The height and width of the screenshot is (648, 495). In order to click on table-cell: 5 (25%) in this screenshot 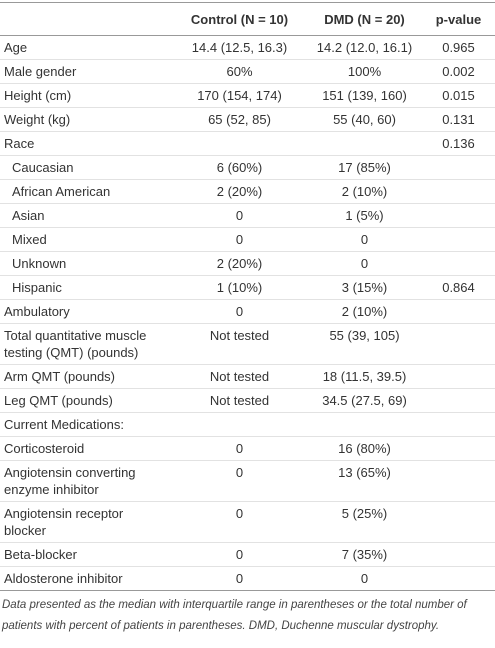, I will do `click(364, 522)`.